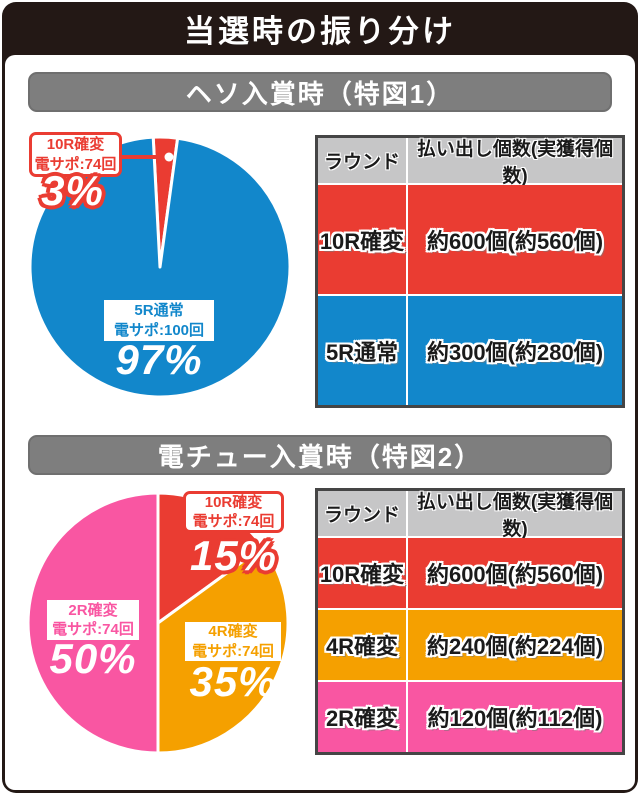 The width and height of the screenshot is (640, 795). What do you see at coordinates (93, 620) in the screenshot?
I see `label-2r-tokuzu2: 2R確変 電サポ:74回` at bounding box center [93, 620].